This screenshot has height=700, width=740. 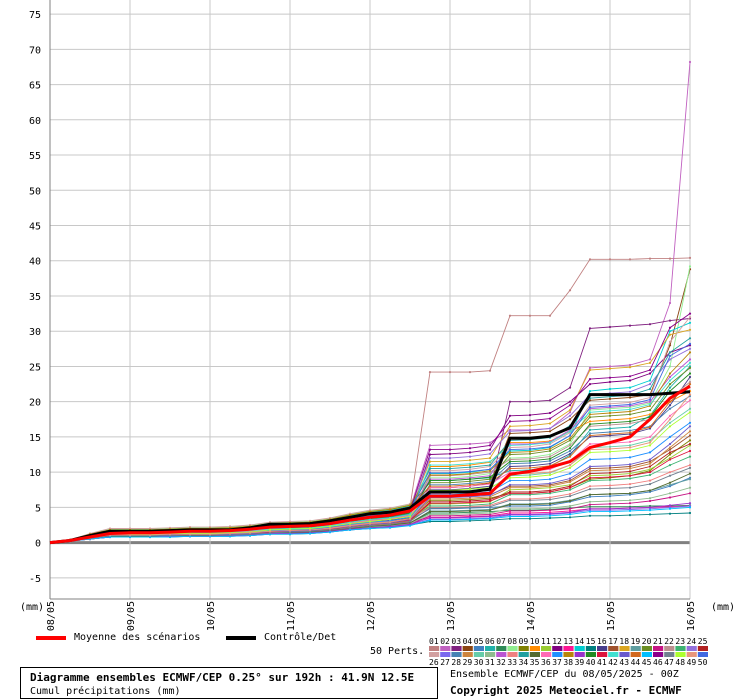 What do you see at coordinates (524, 641) in the screenshot?
I see `member-number-top: 09` at bounding box center [524, 641].